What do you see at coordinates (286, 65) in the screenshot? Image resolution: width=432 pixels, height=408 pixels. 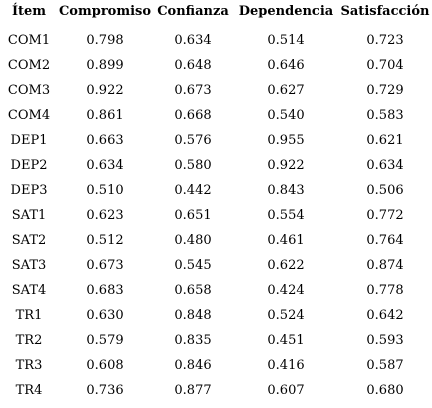 I see `cell-dependencia: 0.646` at bounding box center [286, 65].